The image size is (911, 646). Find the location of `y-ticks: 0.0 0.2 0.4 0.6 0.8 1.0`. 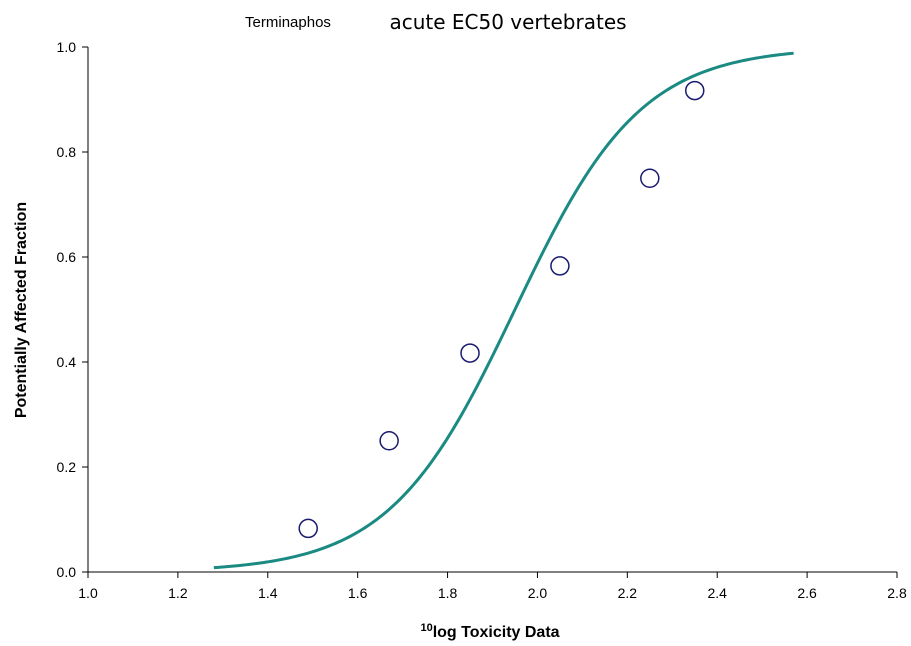

y-ticks: 0.0 0.2 0.4 0.6 0.8 1.0 is located at coordinates (72, 309).